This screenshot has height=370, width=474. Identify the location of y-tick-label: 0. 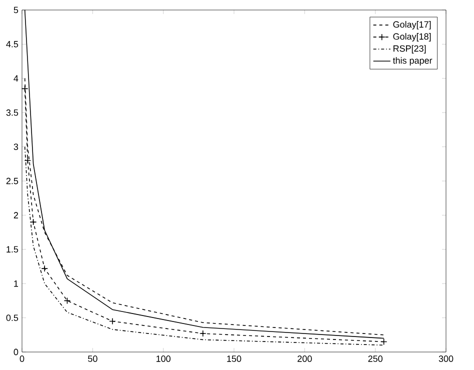
(16, 352).